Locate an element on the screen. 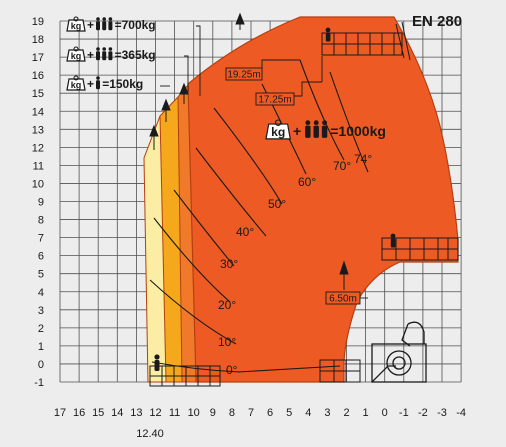 This screenshot has height=447, width=506. y-tick-label: 6 is located at coordinates (41, 257).